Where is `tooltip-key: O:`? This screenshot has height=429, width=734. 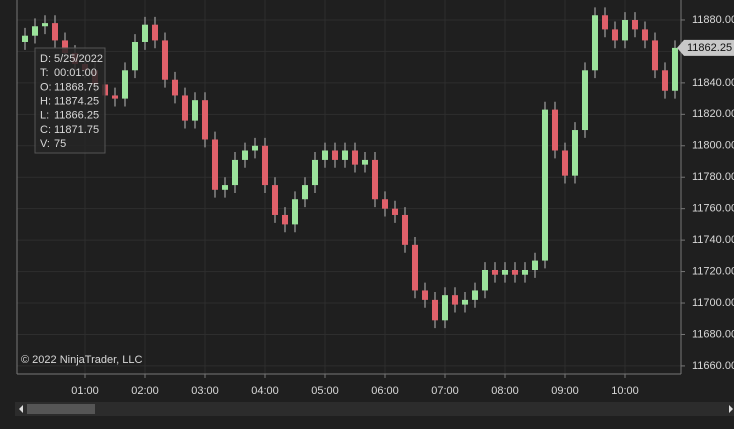 tooltip-key: O: is located at coordinates (46, 87).